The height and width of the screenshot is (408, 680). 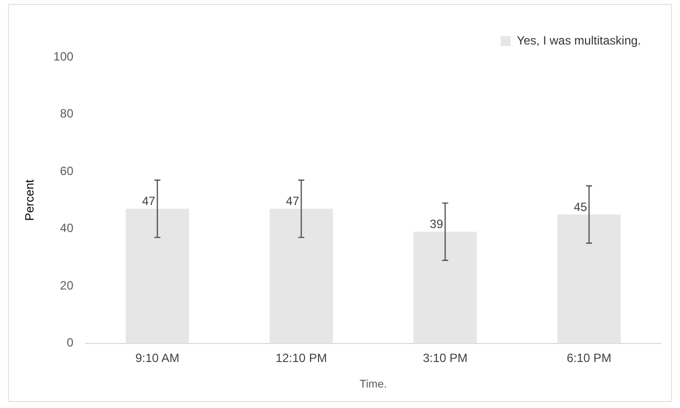 What do you see at coordinates (579, 40) in the screenshot?
I see `legend-label: Yes, I was multitasking.` at bounding box center [579, 40].